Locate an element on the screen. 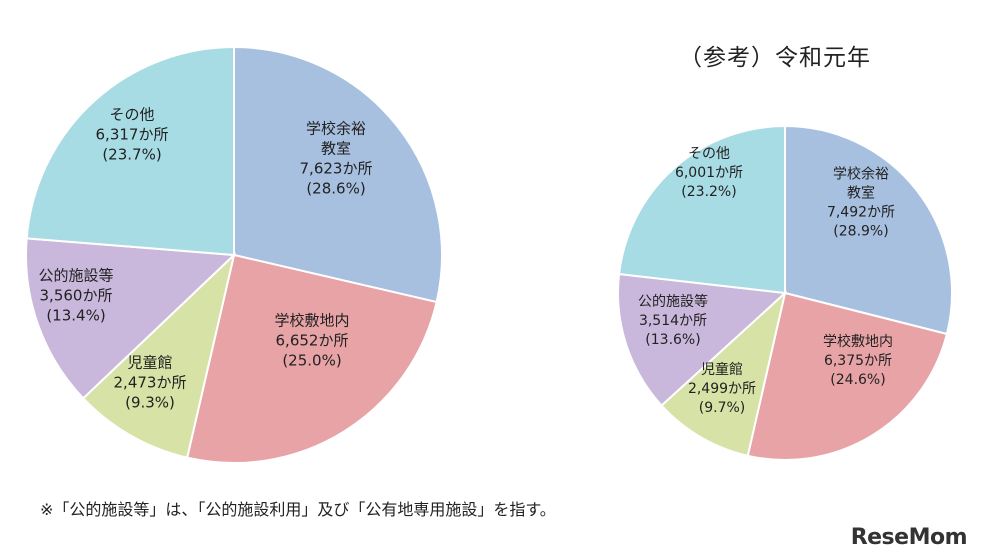  slice-label: 学校敷地内 6,652か所(25.0%) is located at coordinates (311, 340).